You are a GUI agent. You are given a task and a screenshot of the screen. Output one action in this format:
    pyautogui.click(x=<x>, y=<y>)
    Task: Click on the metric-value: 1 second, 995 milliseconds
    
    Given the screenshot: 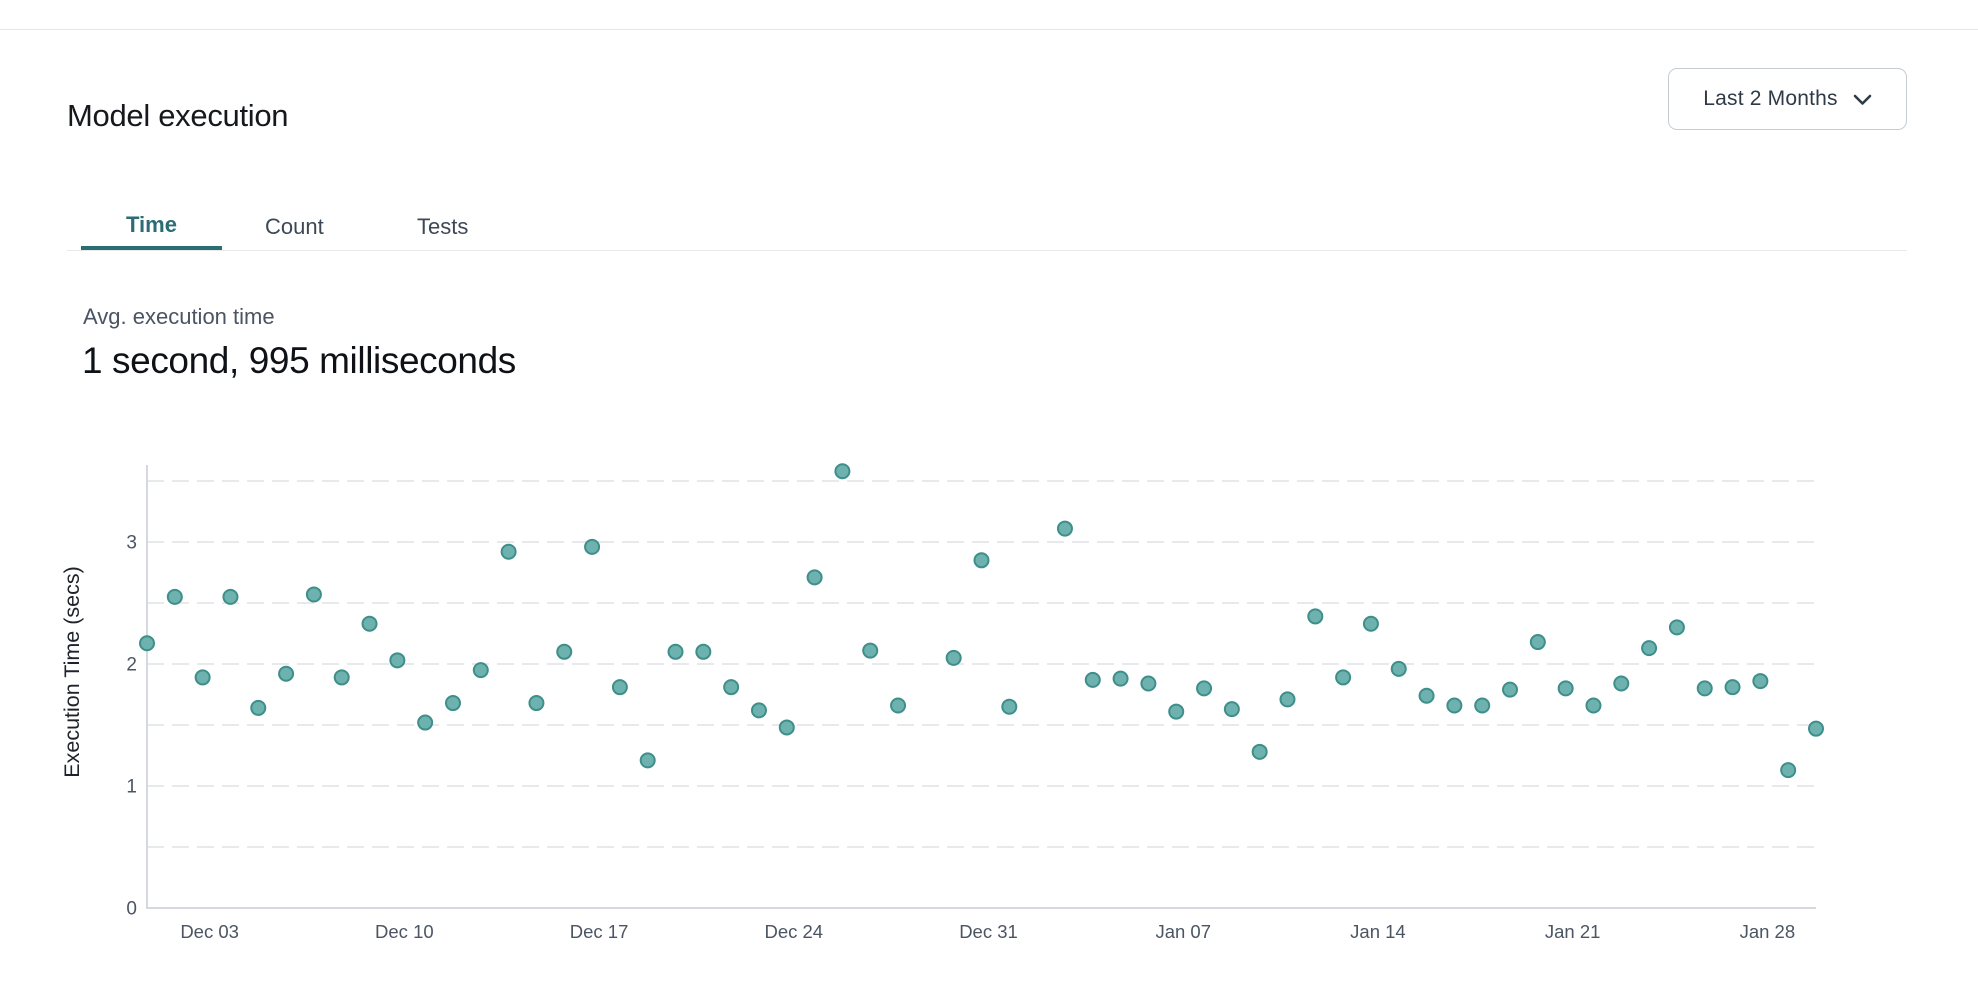 What is the action you would take?
    pyautogui.click(x=299, y=360)
    